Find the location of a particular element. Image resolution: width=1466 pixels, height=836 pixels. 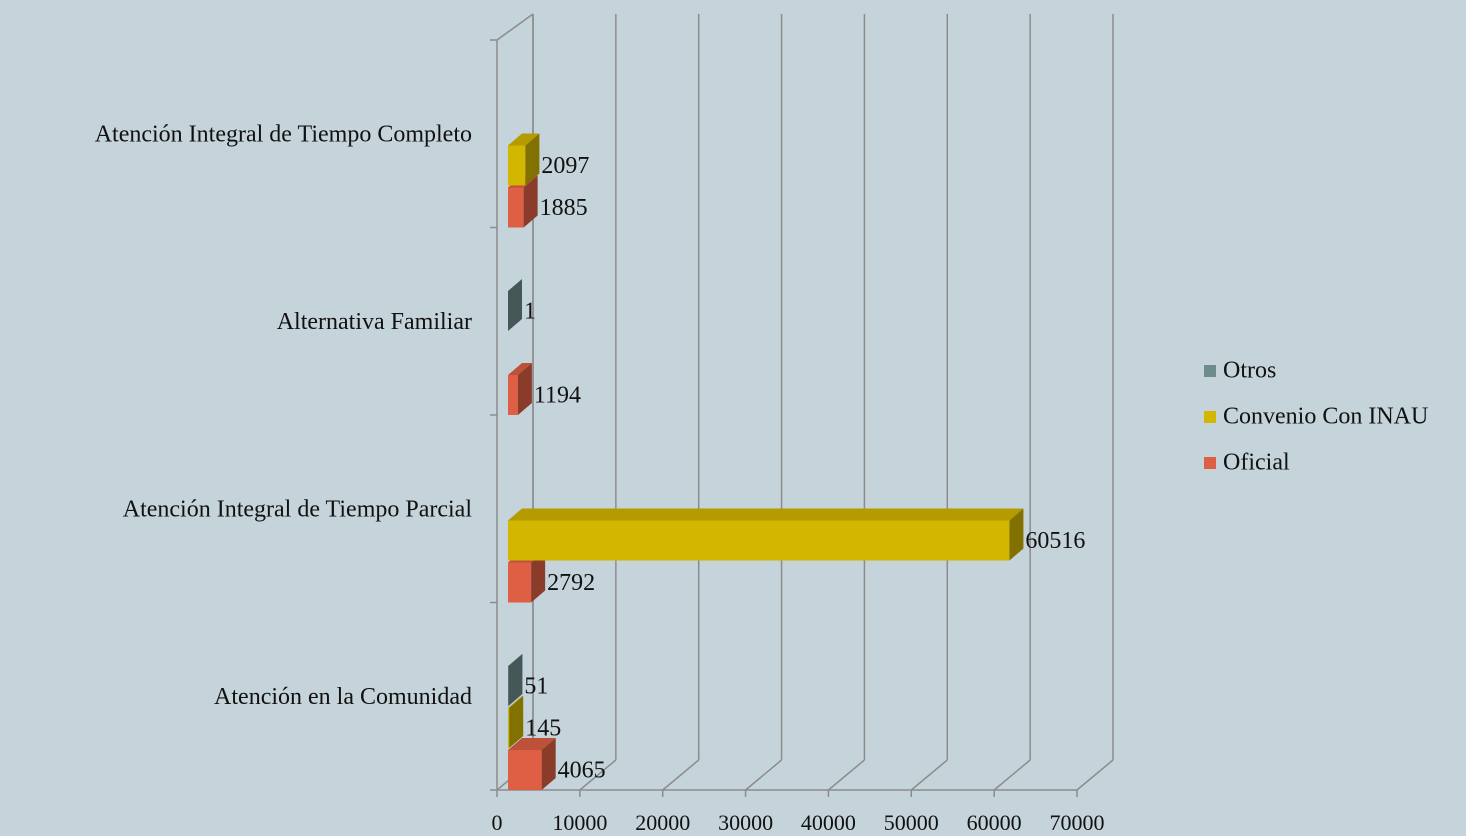

data-label: 145 is located at coordinates (543, 729).